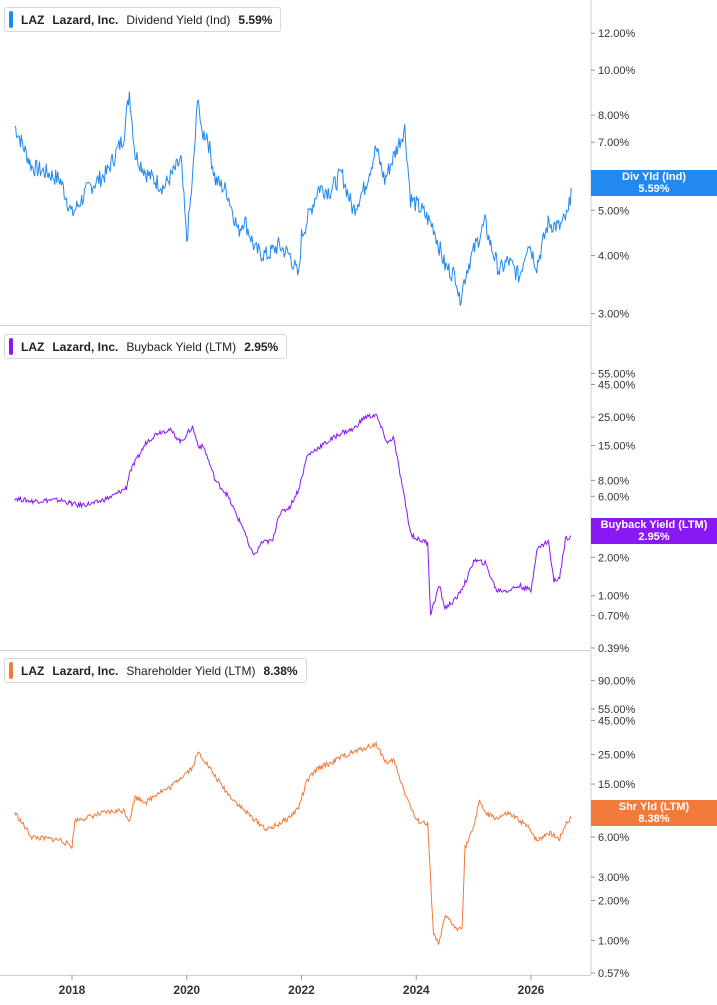 This screenshot has height=1005, width=717. I want to click on legend-metric: Dividend Yield (Ind), so click(178, 19).